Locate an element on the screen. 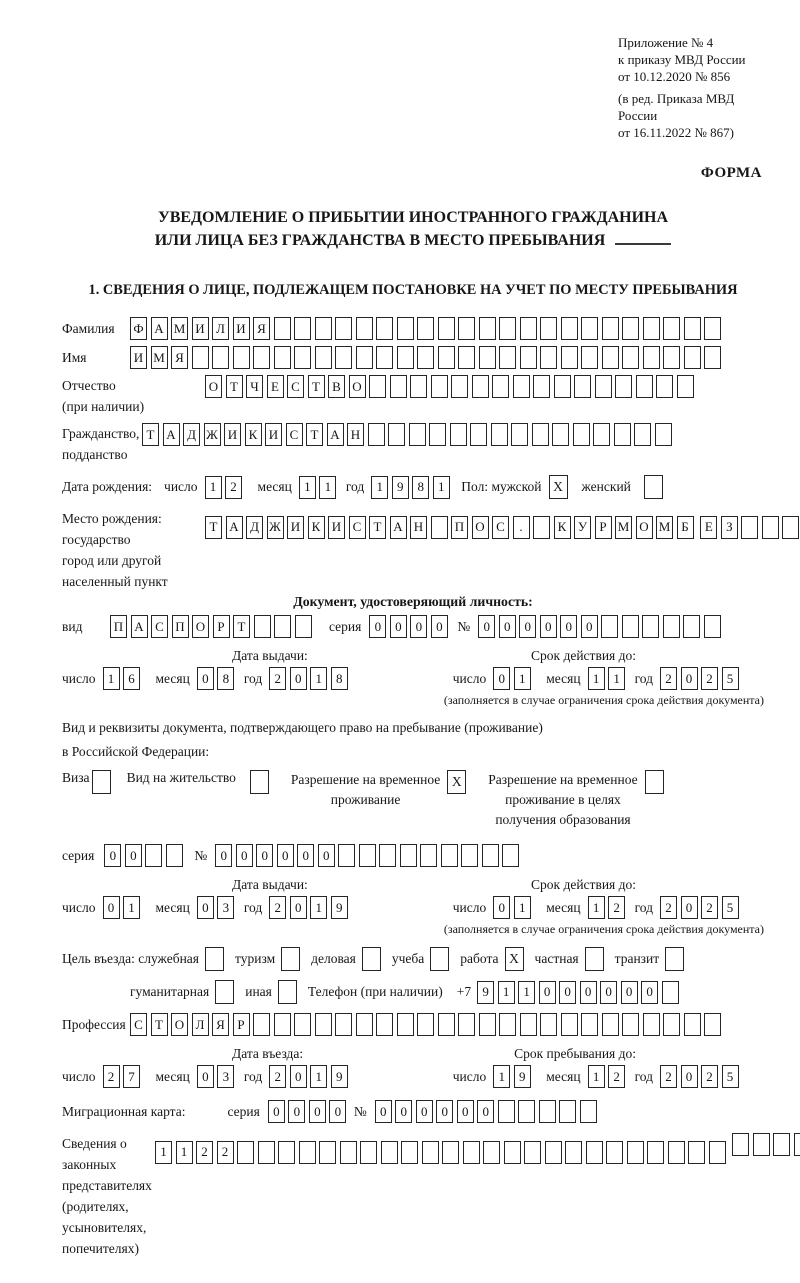 The width and height of the screenshot is (800, 1283). sex-female-checkbox is located at coordinates (653, 487).